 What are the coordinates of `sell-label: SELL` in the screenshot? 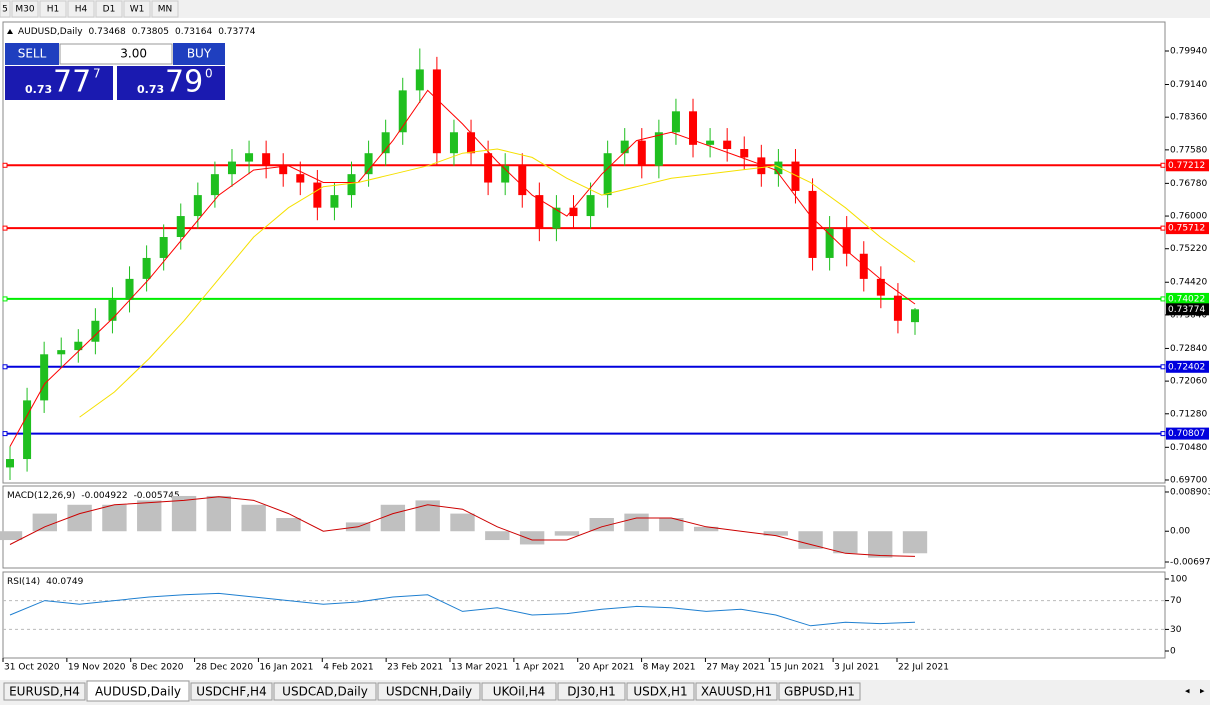 It's located at (32, 54).